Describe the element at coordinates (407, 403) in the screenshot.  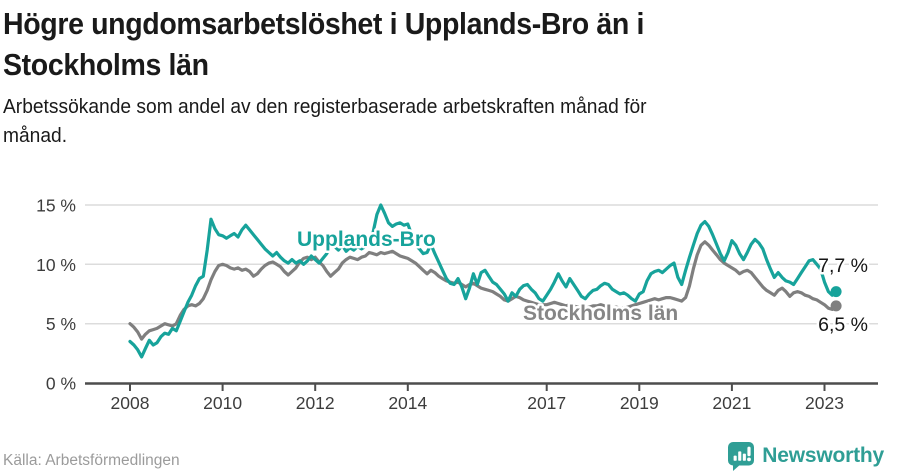
I see `x-tick-label: 2014` at that location.